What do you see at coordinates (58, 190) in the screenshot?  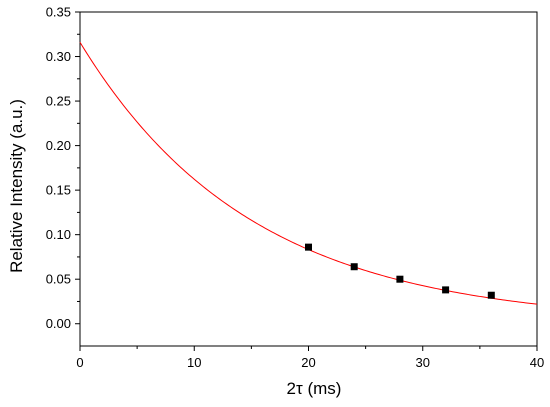 I see `y-tick-label: 0.15` at bounding box center [58, 190].